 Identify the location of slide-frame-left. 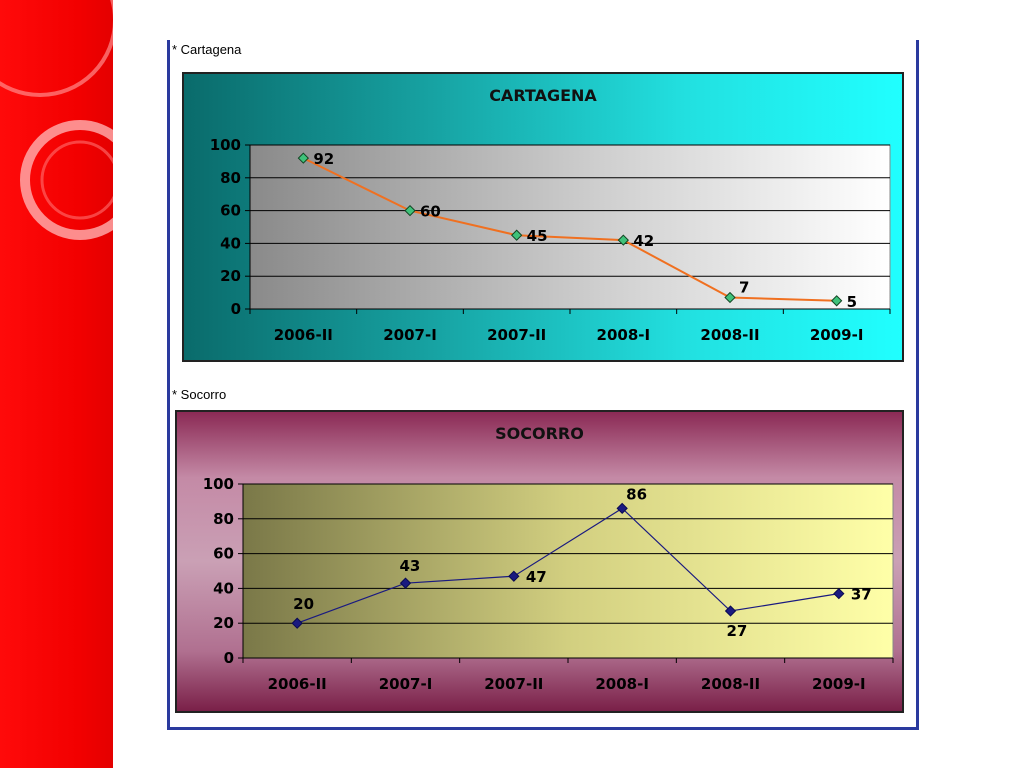
(168, 385).